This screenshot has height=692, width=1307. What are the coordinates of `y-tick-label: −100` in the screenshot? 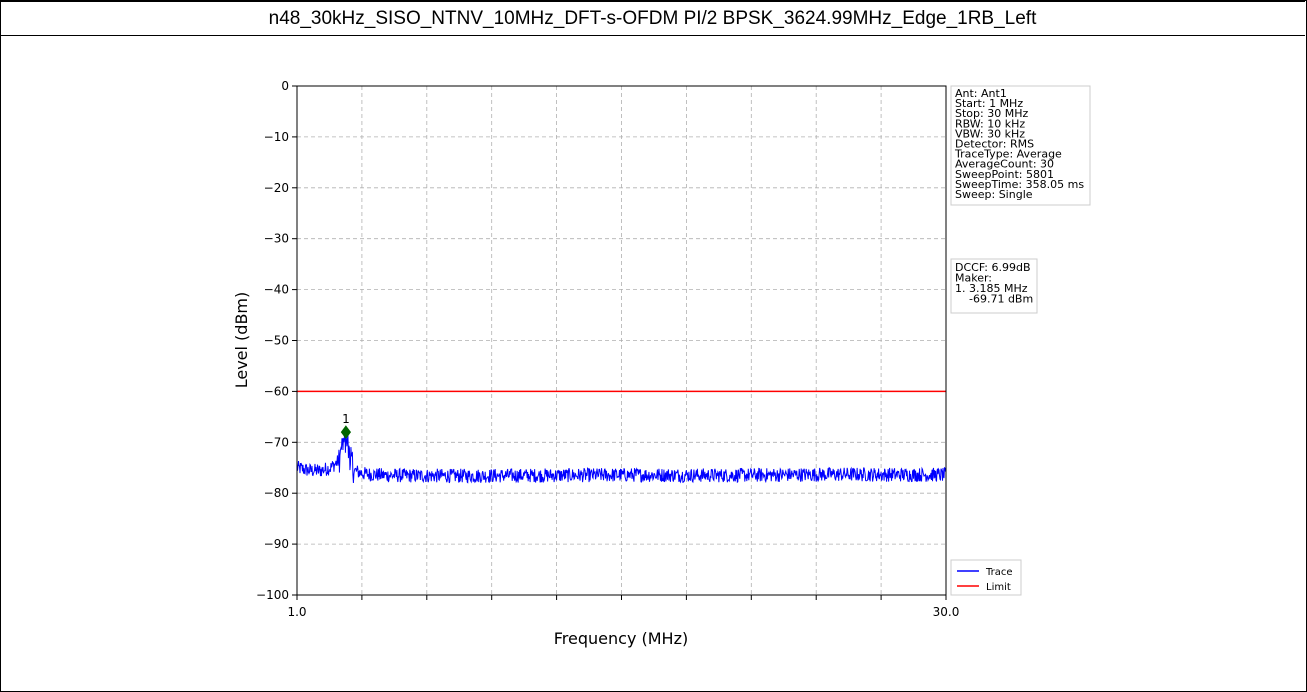 It's located at (272, 595).